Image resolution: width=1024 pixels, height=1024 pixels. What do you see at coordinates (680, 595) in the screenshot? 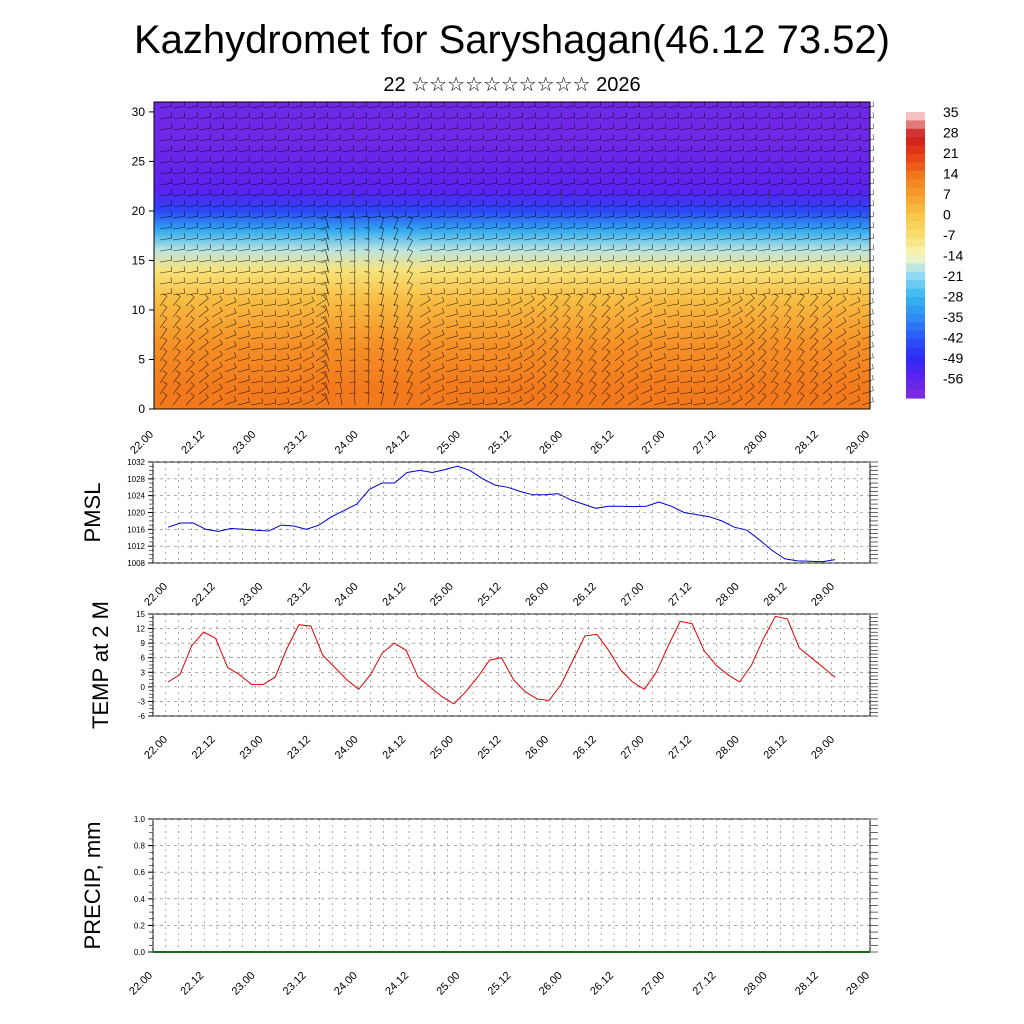
I see `pmsl-xtick-label: 27.12` at bounding box center [680, 595].